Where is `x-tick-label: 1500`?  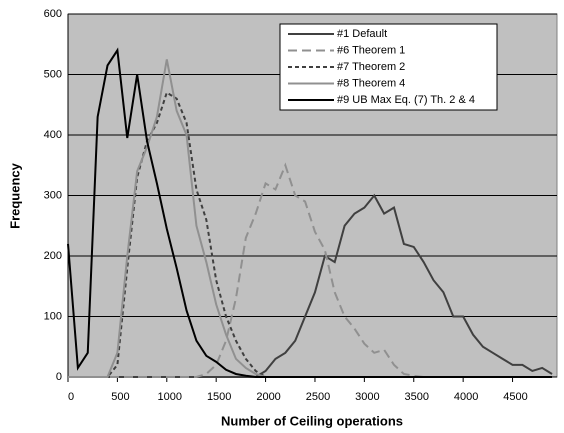
x-tick-label: 1500 is located at coordinates (219, 397).